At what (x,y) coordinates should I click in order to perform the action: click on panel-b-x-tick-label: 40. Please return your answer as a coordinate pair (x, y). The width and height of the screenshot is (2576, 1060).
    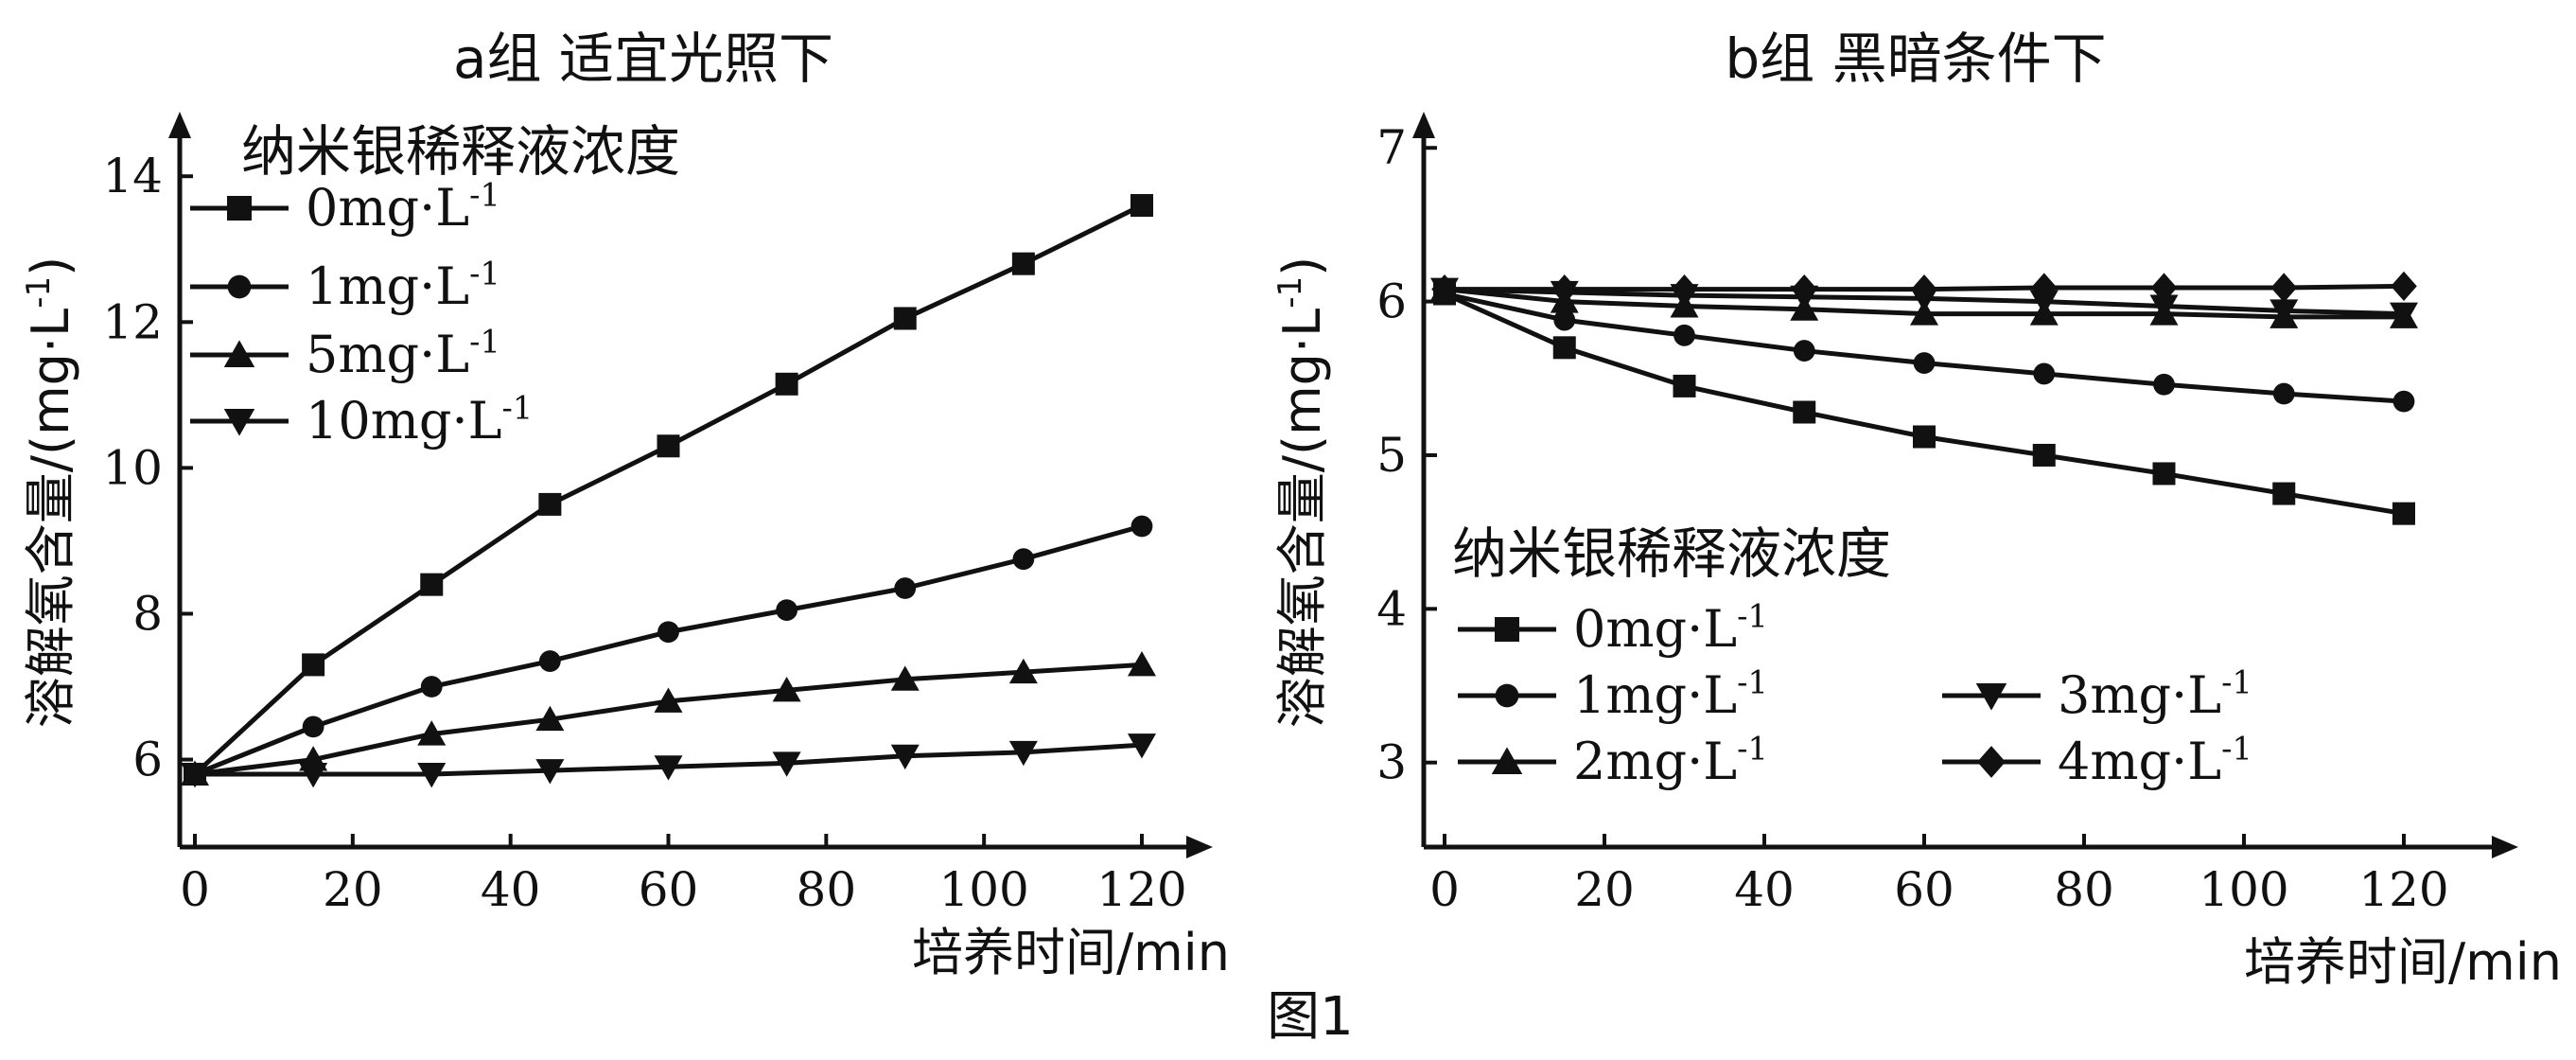
    Looking at the image, I should click on (1765, 889).